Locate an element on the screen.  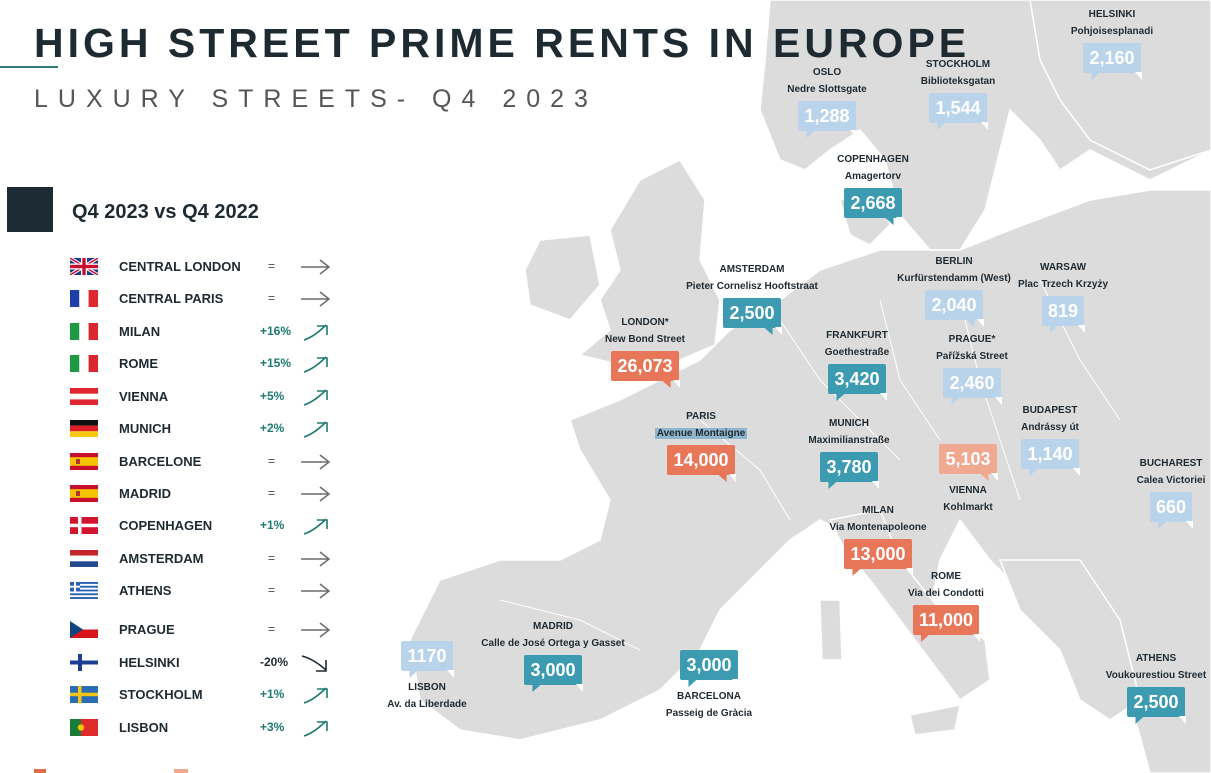
legend-row: PRAGUE = is located at coordinates (210, 629).